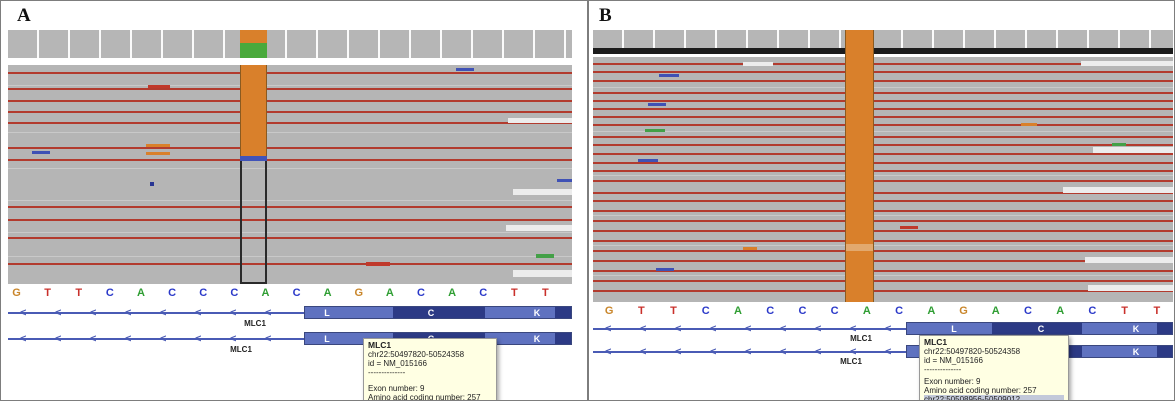 The image size is (1175, 401). What do you see at coordinates (431, 313) in the screenshot?
I see `amino-acid-label: C` at bounding box center [431, 313].